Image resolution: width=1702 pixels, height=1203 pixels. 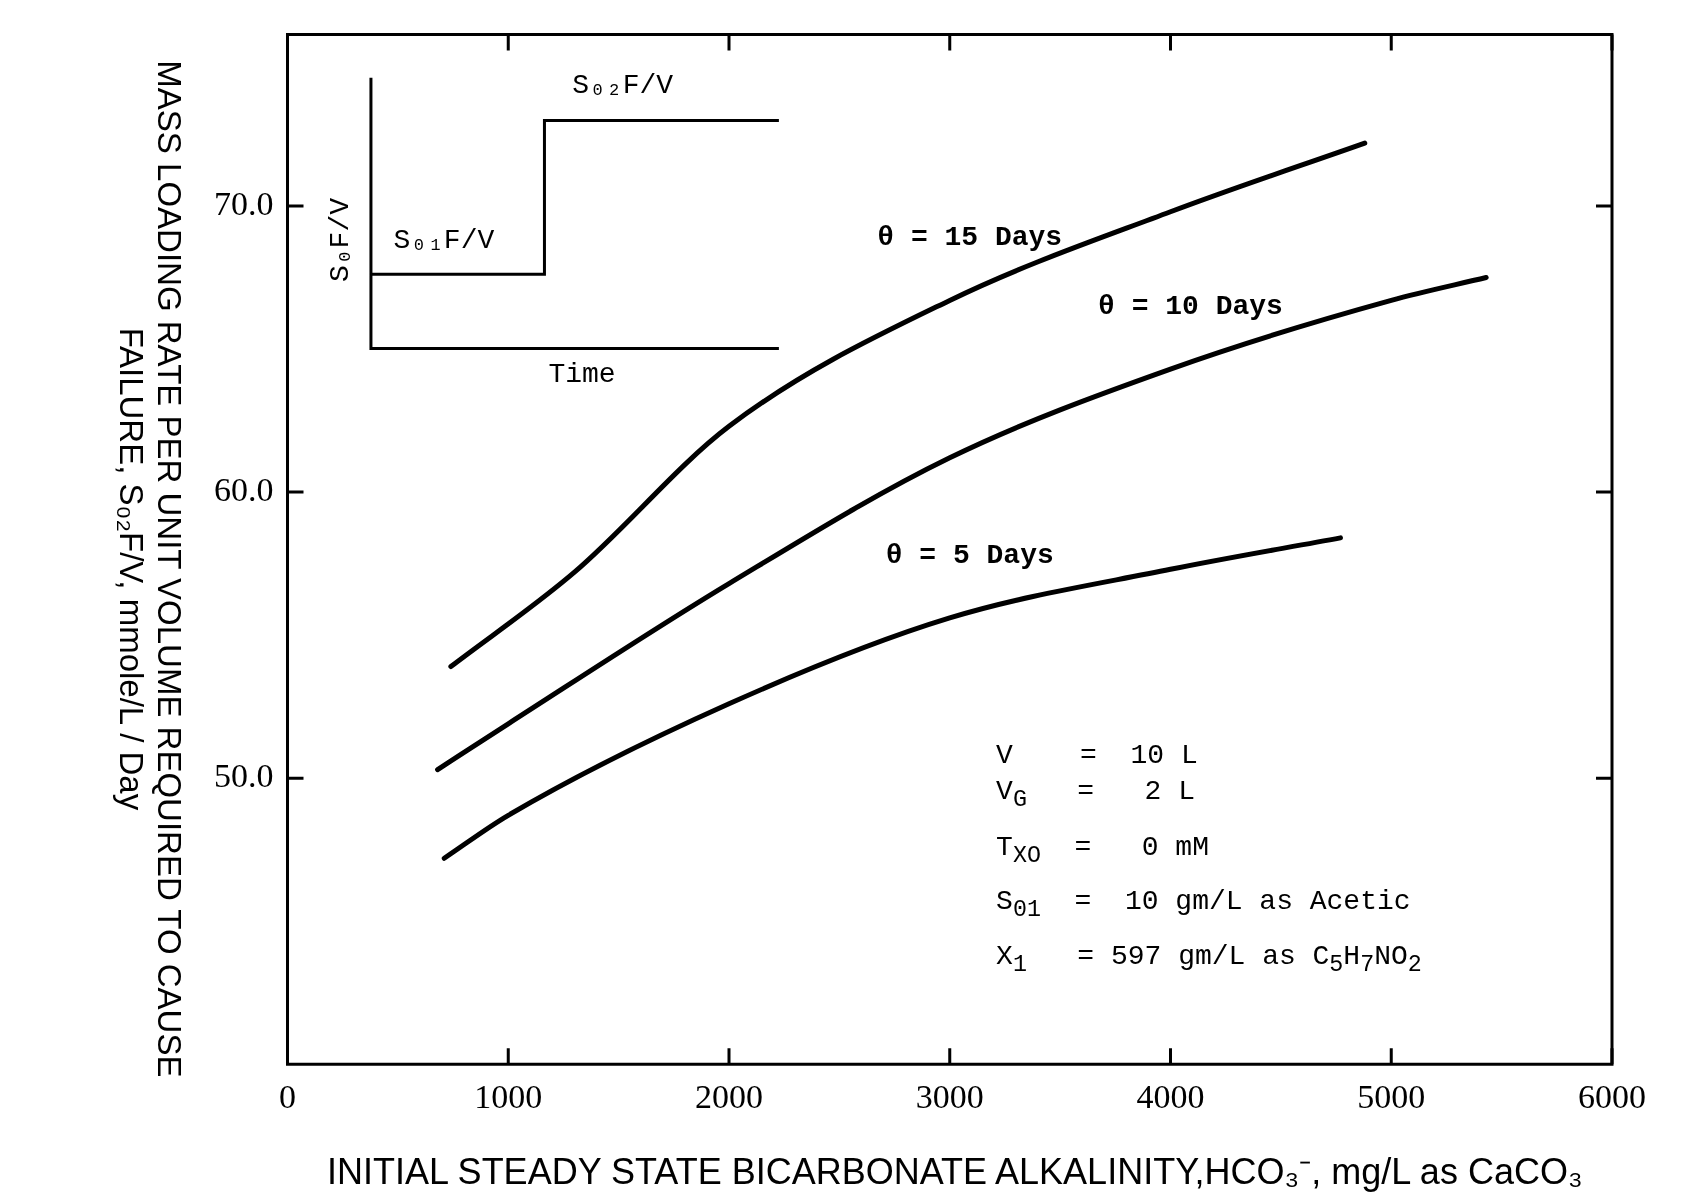 I want to click on series-label: θ = 5 Days, so click(x=969, y=555).